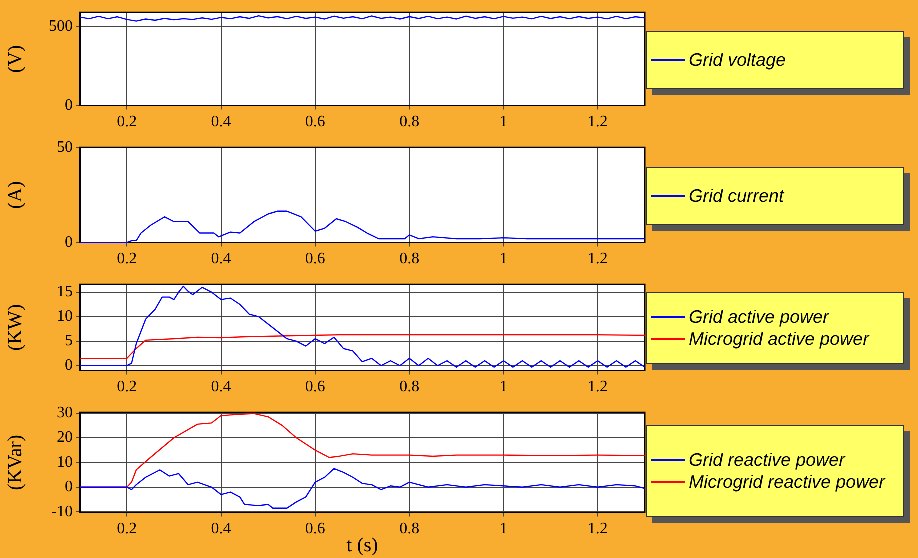 Image resolution: width=918 pixels, height=558 pixels. What do you see at coordinates (759, 317) in the screenshot?
I see `legend-label: Grid active power` at bounding box center [759, 317].